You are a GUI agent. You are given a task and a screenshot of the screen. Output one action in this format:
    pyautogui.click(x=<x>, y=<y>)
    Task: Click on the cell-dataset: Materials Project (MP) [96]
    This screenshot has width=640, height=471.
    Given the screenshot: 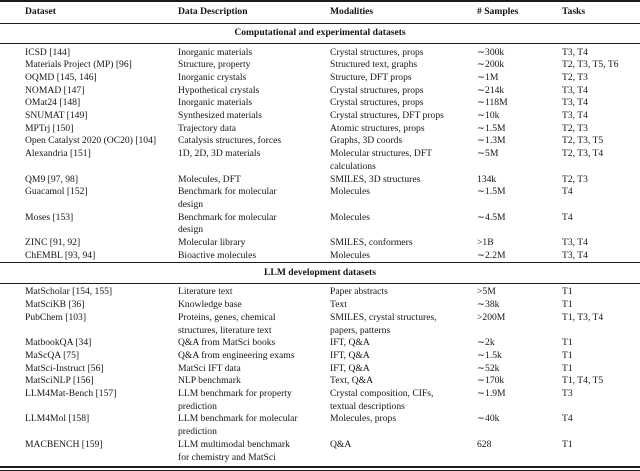 What is the action you would take?
    pyautogui.click(x=78, y=65)
    